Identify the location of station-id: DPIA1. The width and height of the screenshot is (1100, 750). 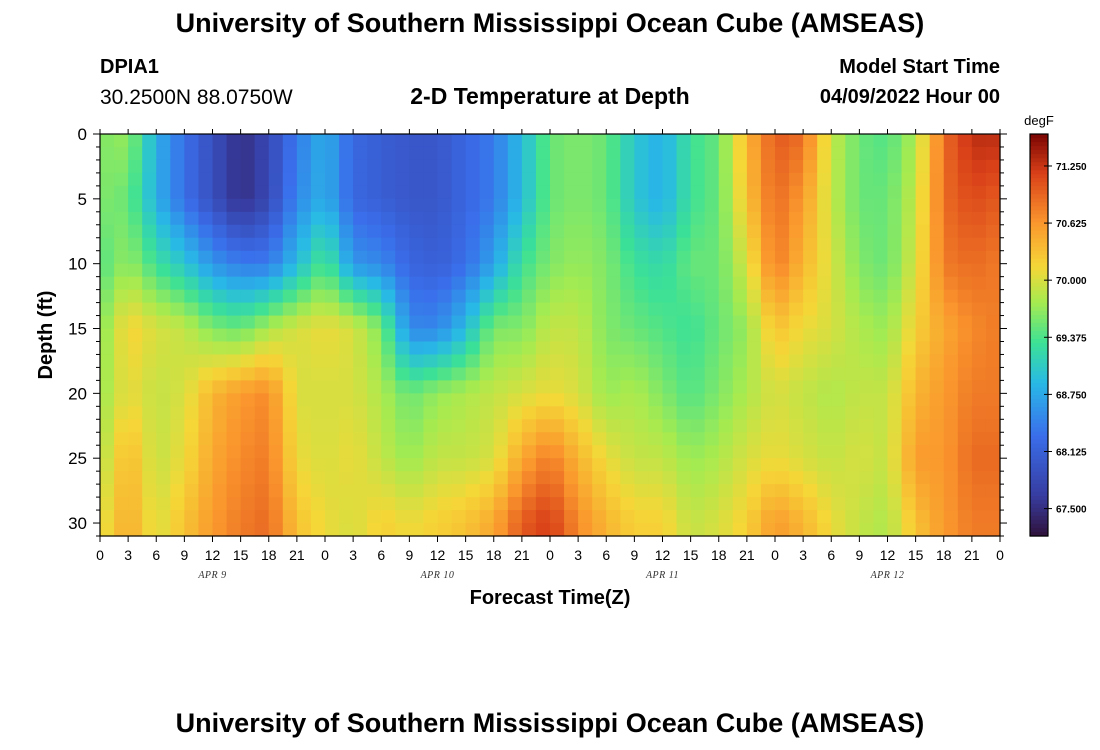
(129, 67).